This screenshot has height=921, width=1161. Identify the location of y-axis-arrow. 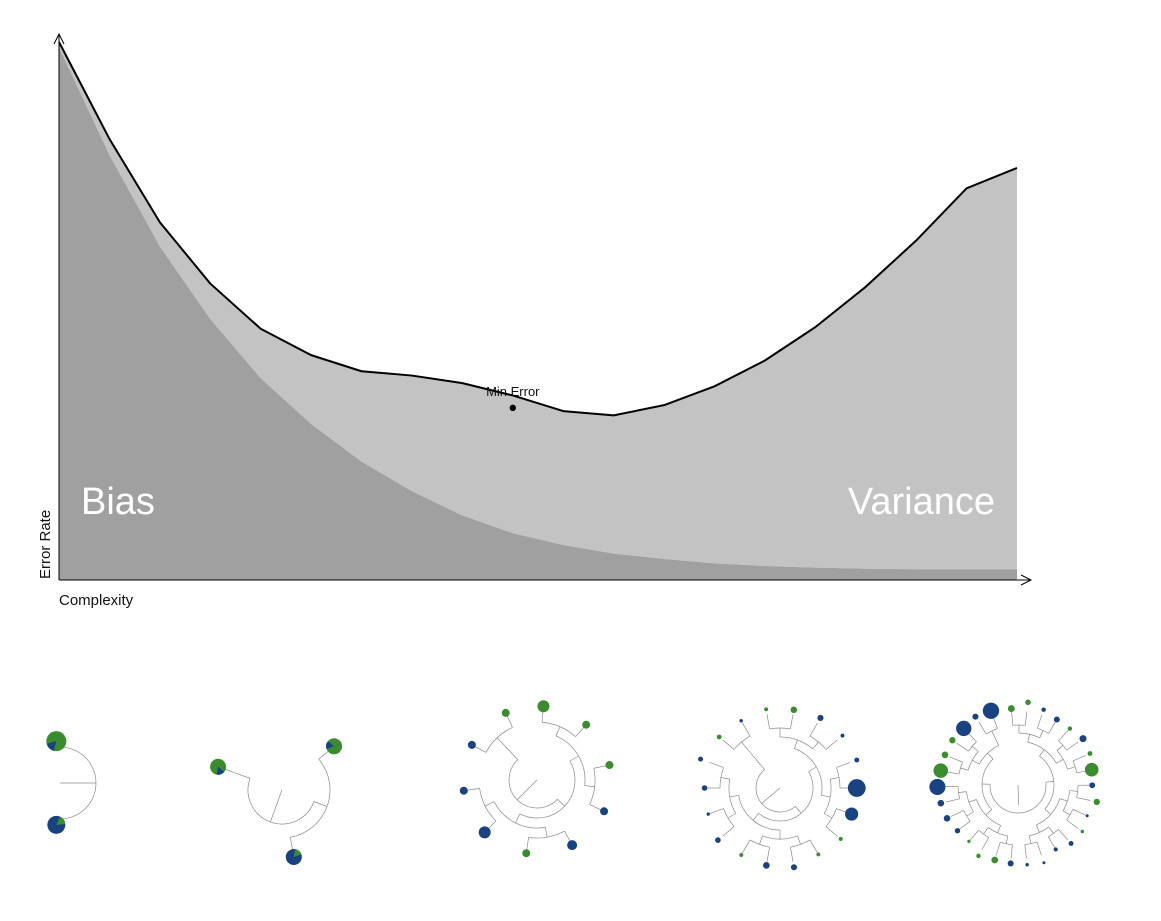
(59, 38).